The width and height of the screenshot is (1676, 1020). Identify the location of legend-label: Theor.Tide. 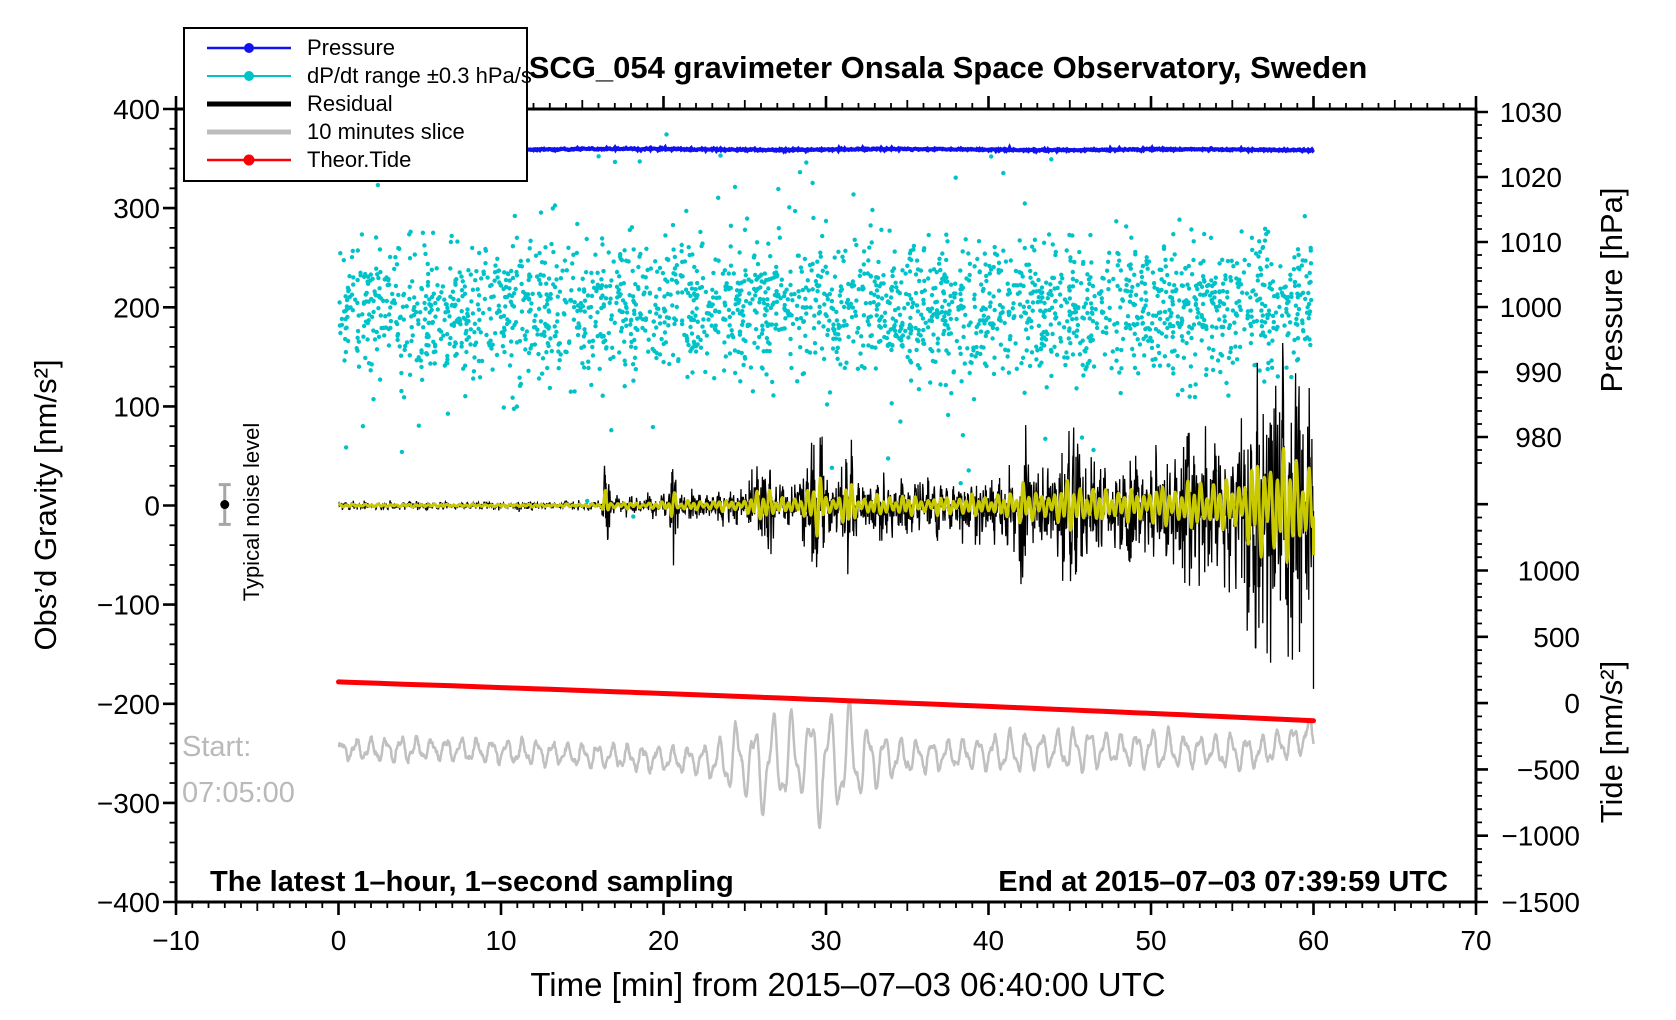
(359, 159).